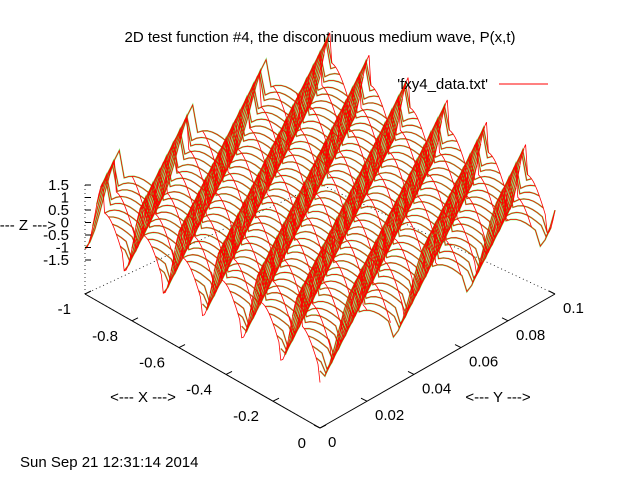 The image size is (640, 480). What do you see at coordinates (202, 361) in the screenshot?
I see `x-axis-line` at bounding box center [202, 361].